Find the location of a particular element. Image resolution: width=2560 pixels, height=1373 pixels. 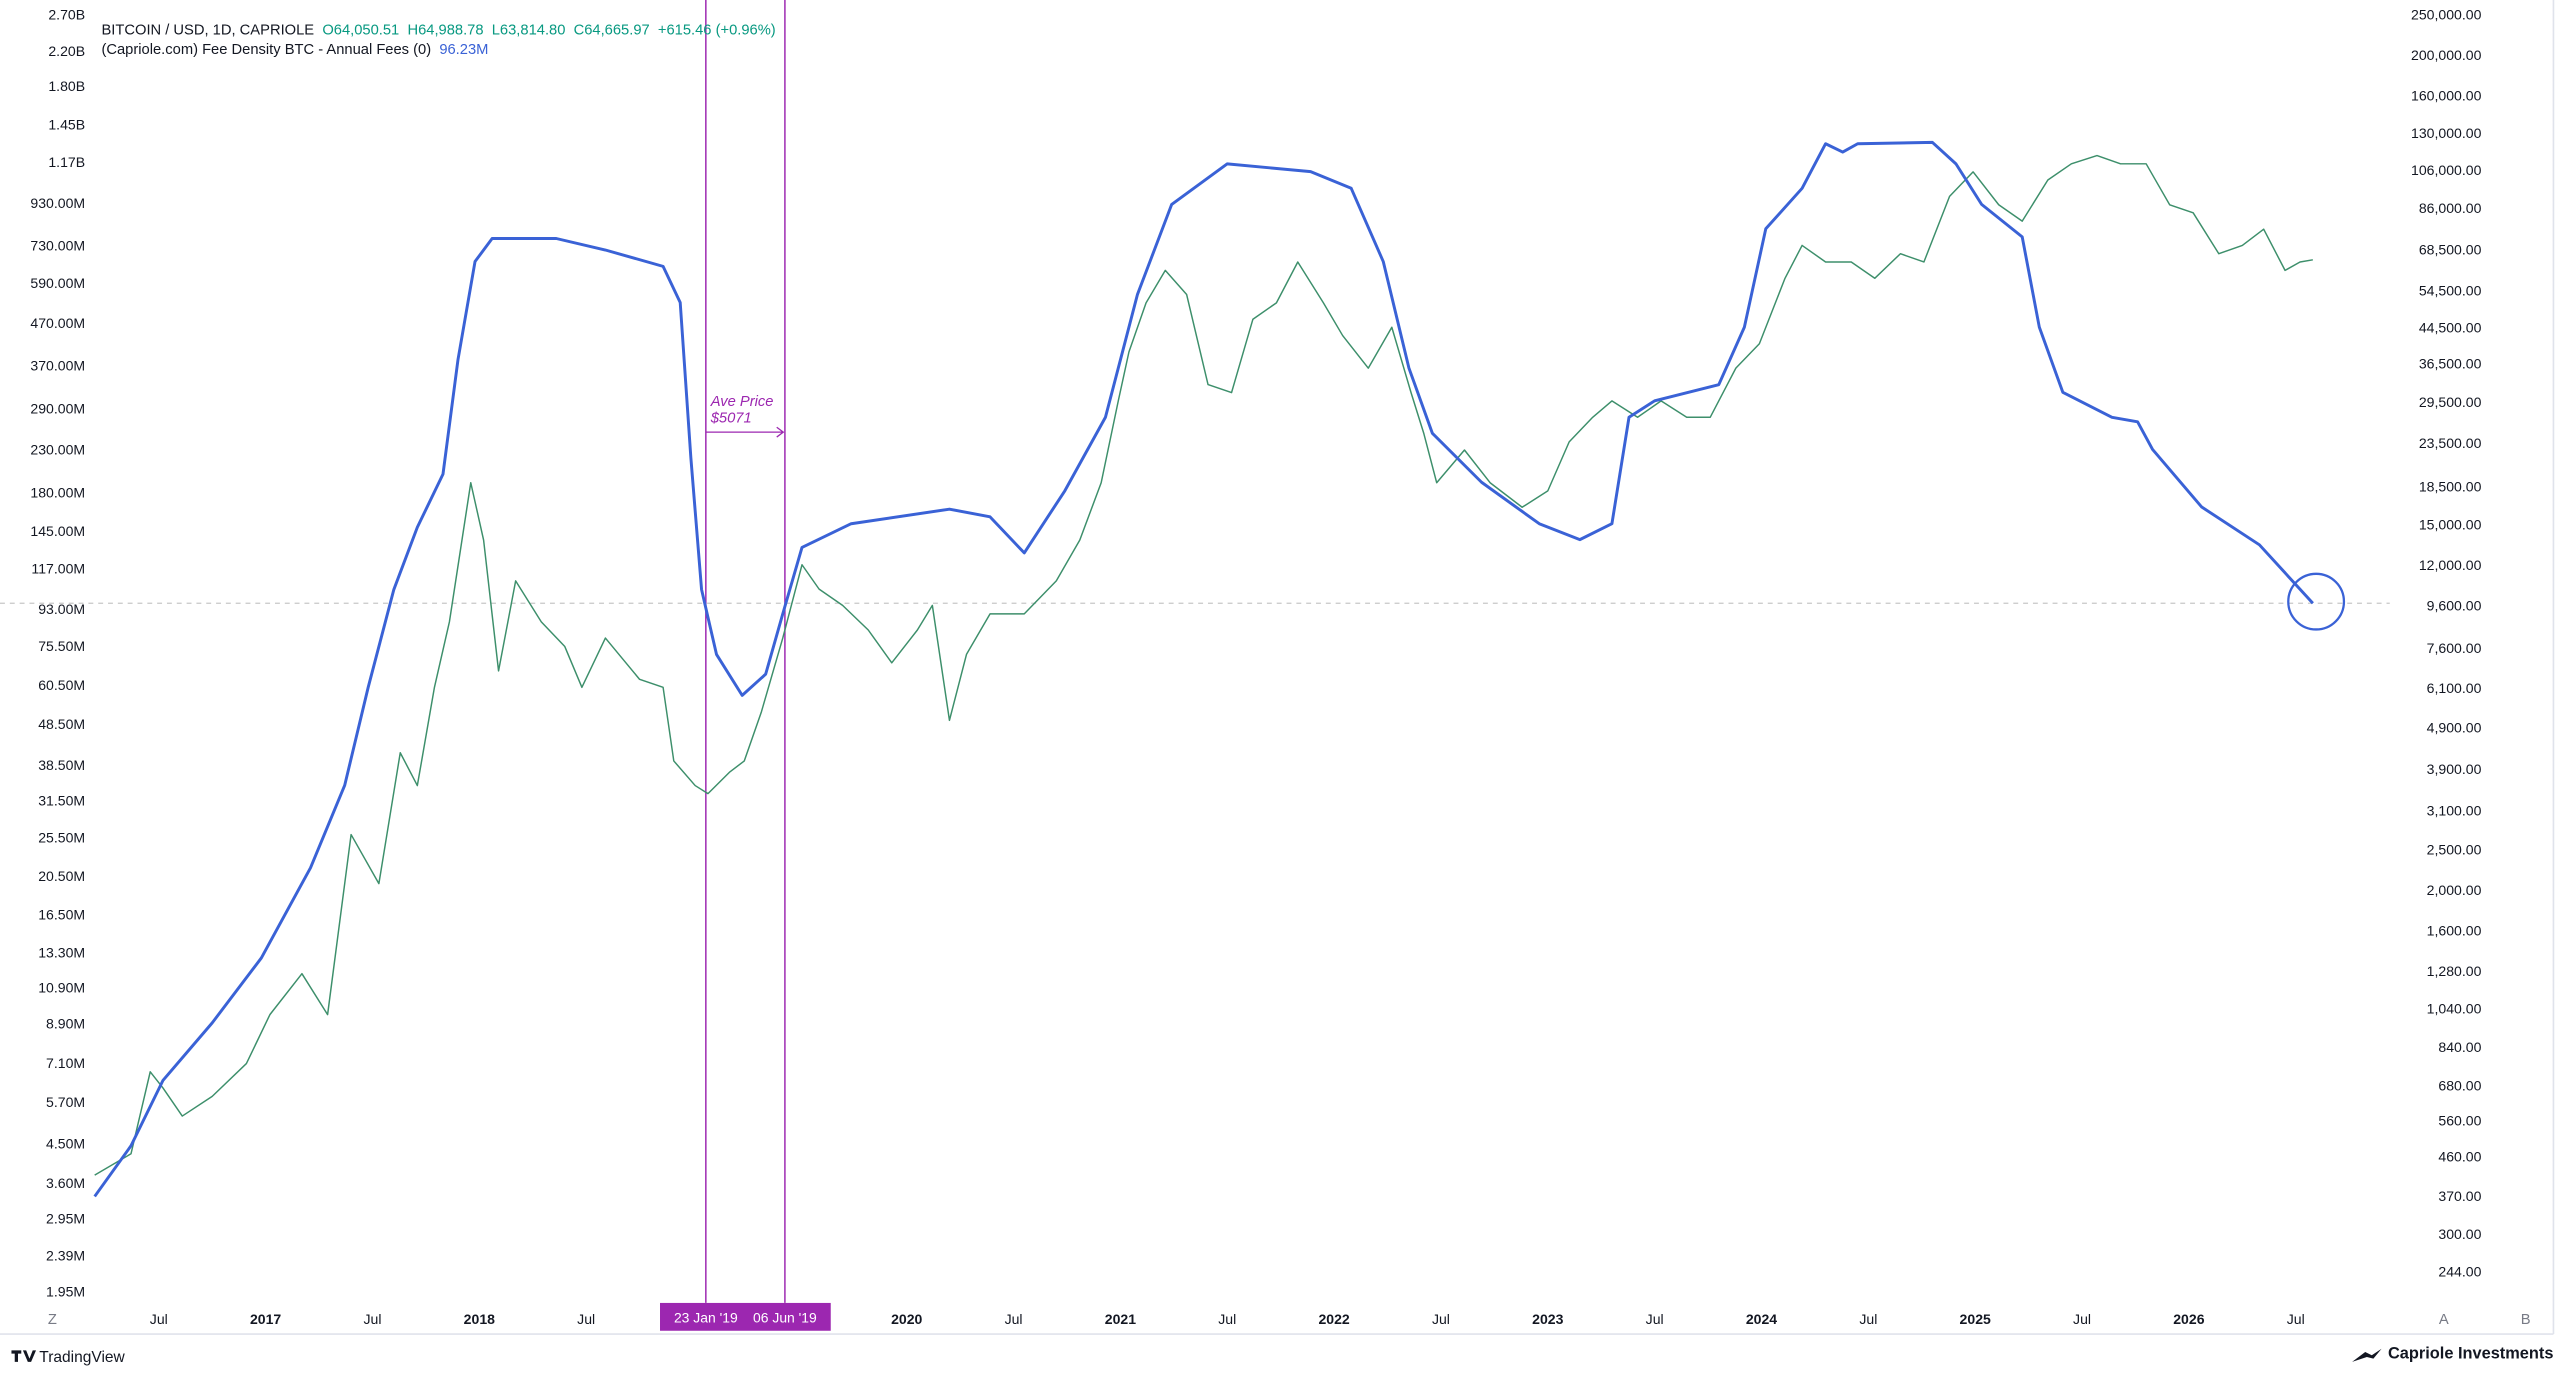

y-tick-label: 13.30M is located at coordinates (61, 952).